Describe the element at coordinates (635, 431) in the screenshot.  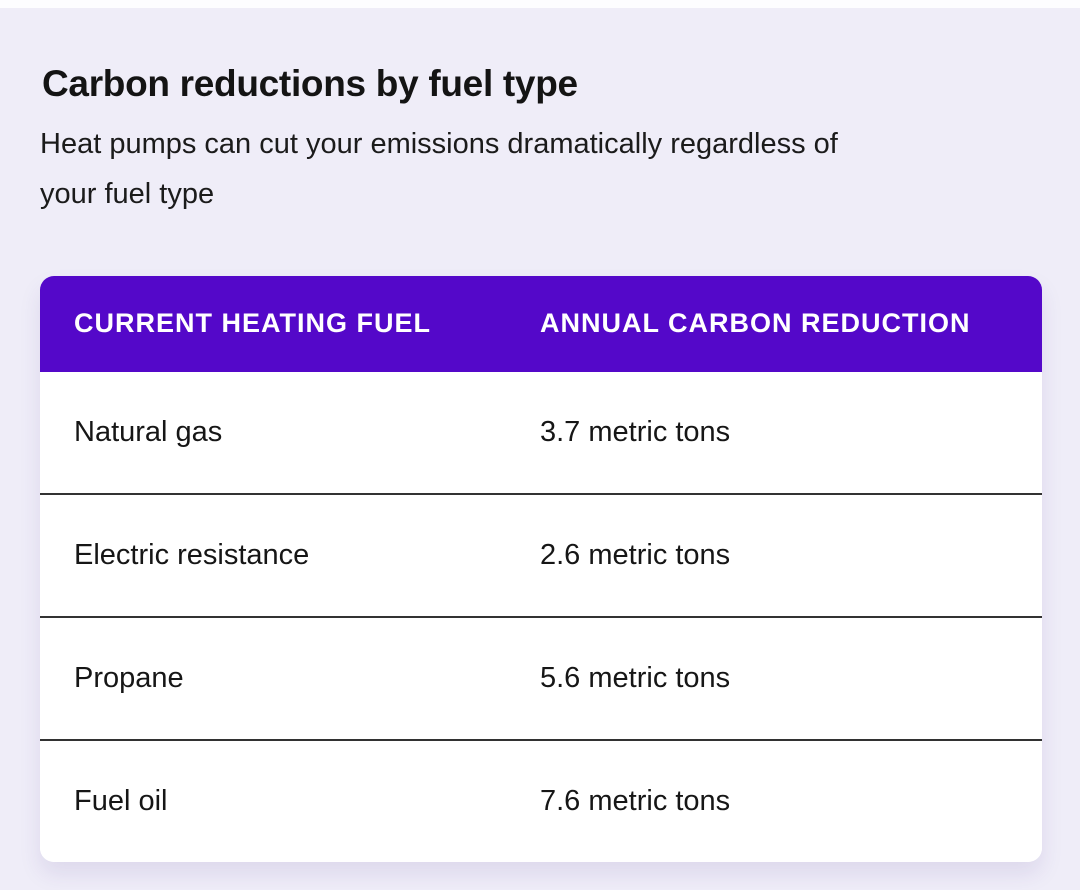
I see `carbon-reduction-cell: 3.7 metric tons` at that location.